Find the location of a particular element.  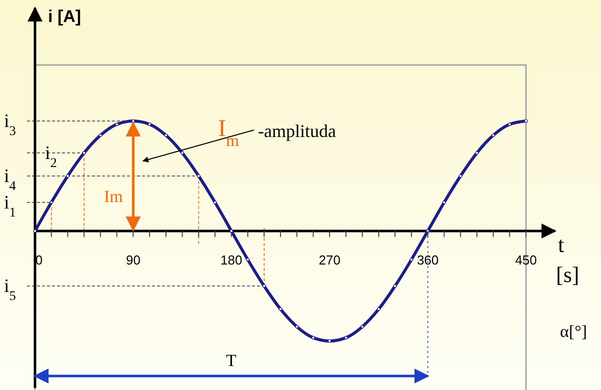

text: i [A] is located at coordinates (65, 16).